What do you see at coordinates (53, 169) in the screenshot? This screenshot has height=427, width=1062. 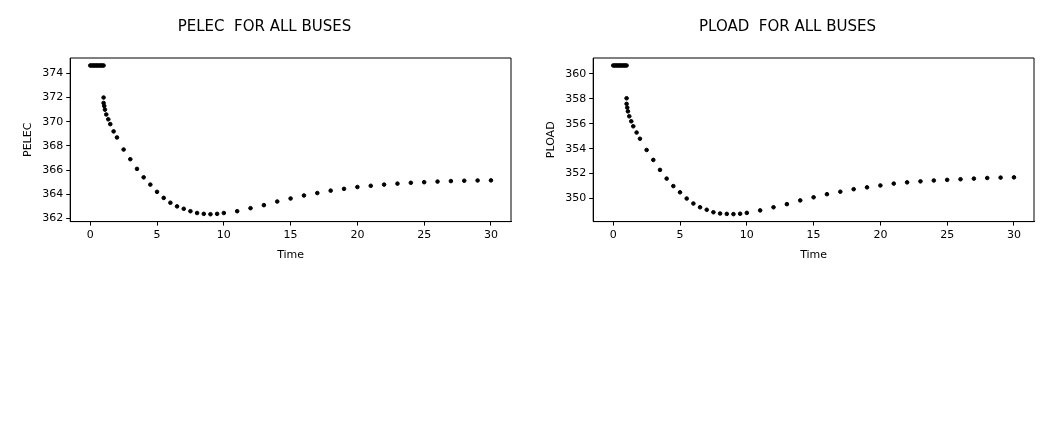 I see `y-tick-label: 366` at bounding box center [53, 169].